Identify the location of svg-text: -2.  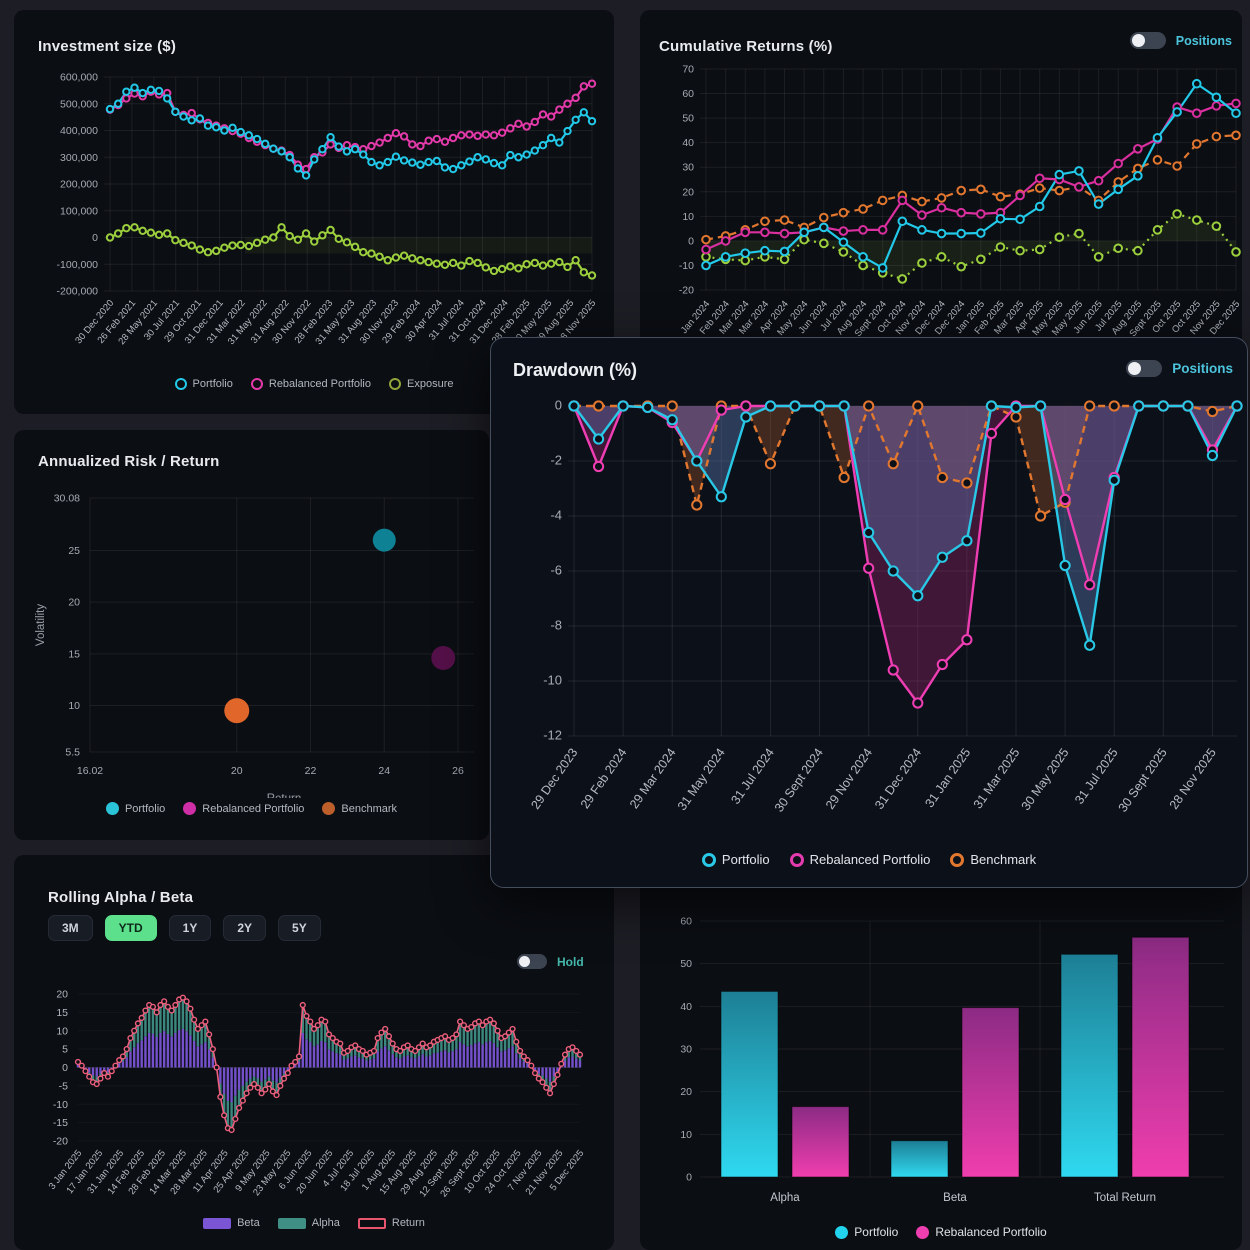
(556, 460).